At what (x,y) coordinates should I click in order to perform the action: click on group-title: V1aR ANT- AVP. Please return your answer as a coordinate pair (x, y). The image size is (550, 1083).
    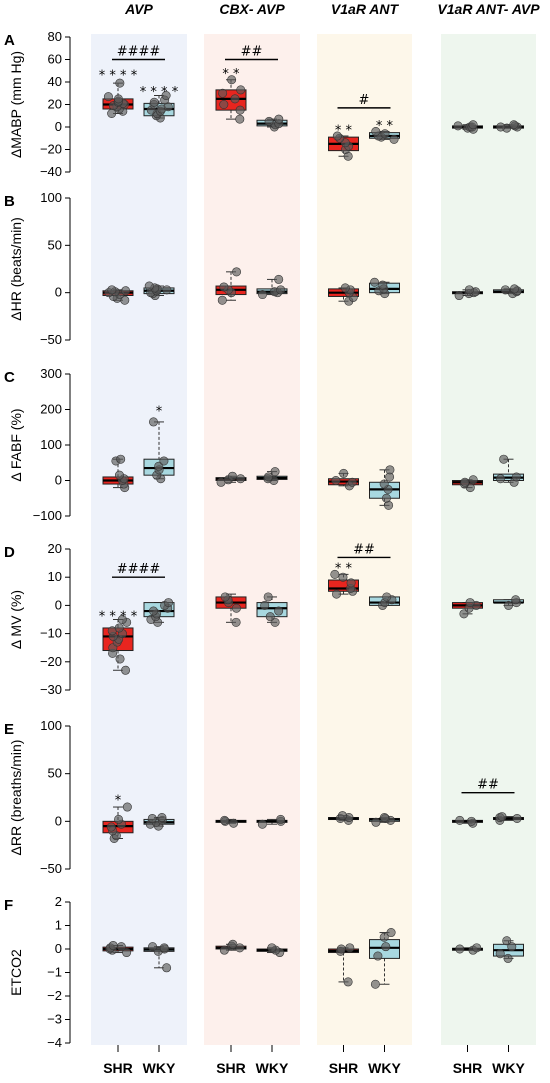
    Looking at the image, I should click on (488, 9).